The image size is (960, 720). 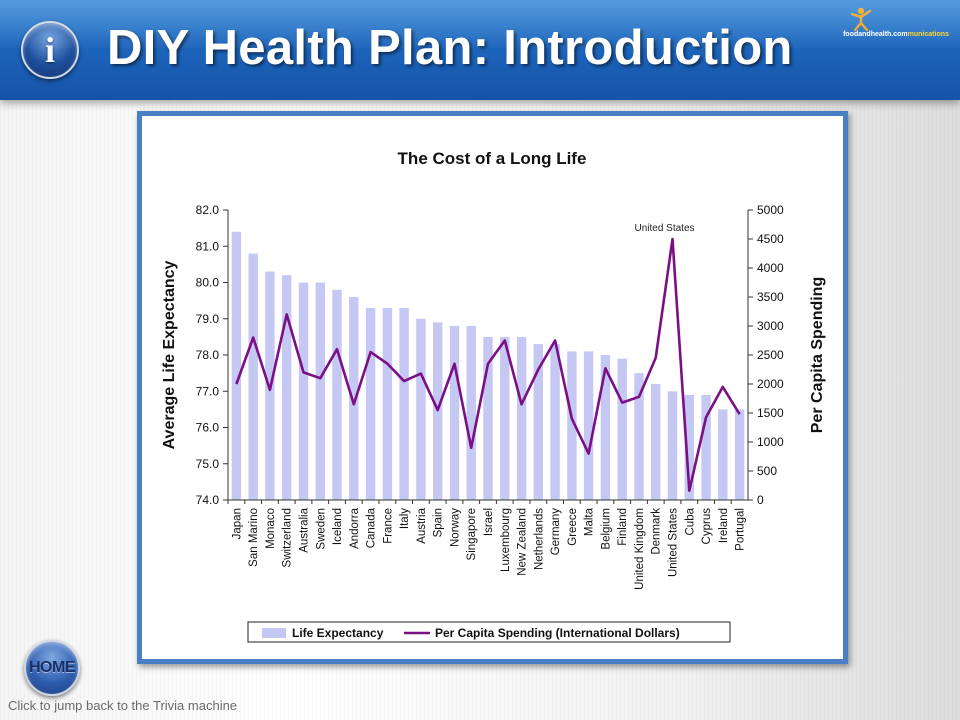 I want to click on right-tick-label: 4000, so click(x=770, y=268).